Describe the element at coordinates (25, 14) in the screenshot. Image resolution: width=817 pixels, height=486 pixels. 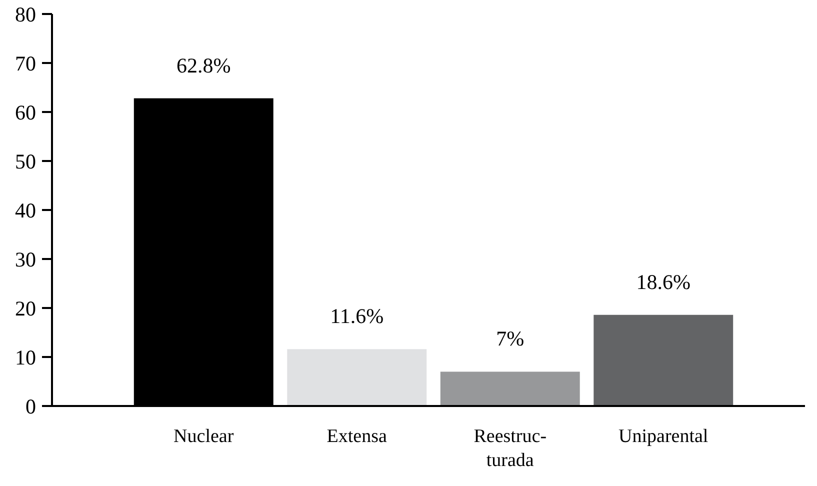
I see `y-tick-label: 80` at that location.